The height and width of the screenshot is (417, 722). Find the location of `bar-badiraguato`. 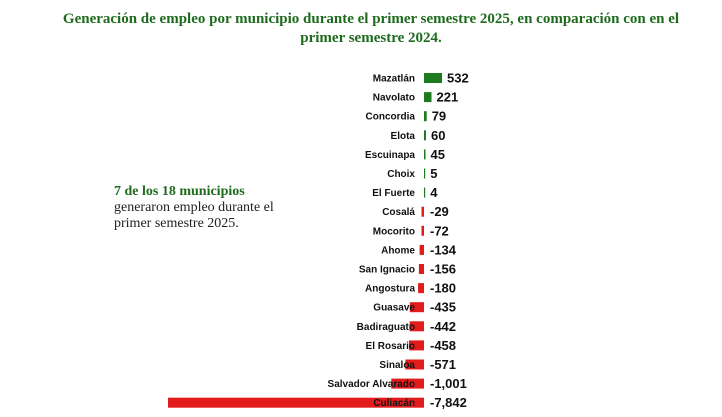

bar-badiraguato is located at coordinates (416, 326).